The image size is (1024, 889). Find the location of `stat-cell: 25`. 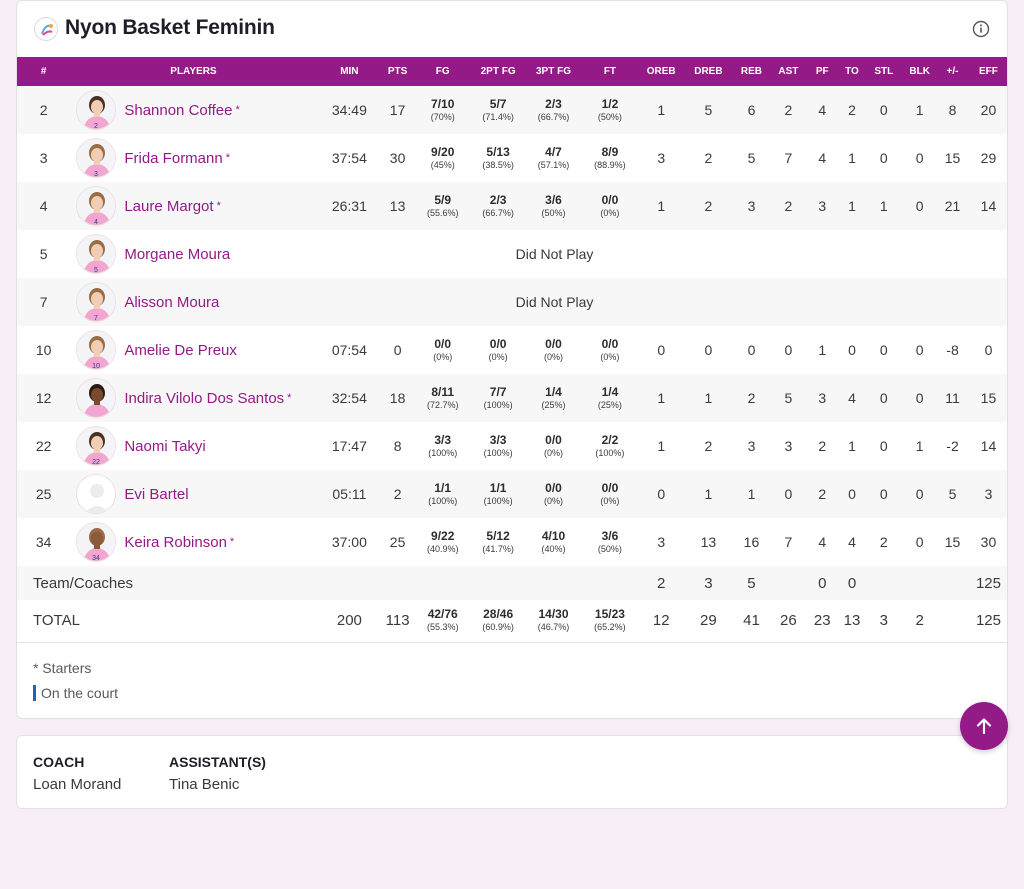

stat-cell: 25 is located at coordinates (397, 542).